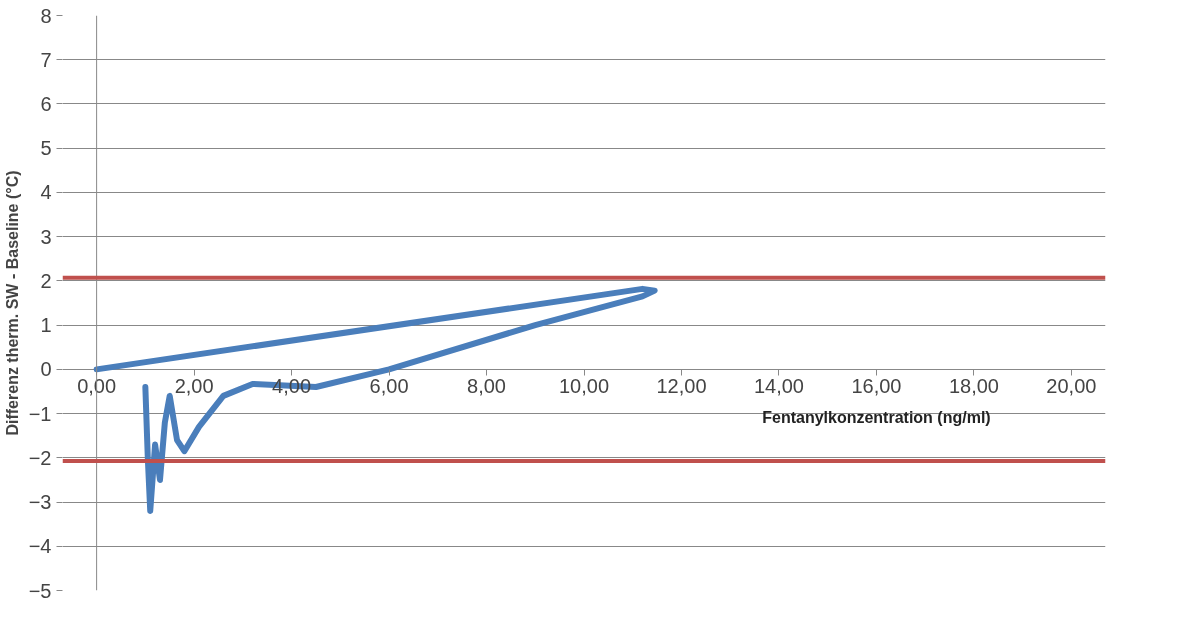  I want to click on x-tick-label: 14,00, so click(778, 386).